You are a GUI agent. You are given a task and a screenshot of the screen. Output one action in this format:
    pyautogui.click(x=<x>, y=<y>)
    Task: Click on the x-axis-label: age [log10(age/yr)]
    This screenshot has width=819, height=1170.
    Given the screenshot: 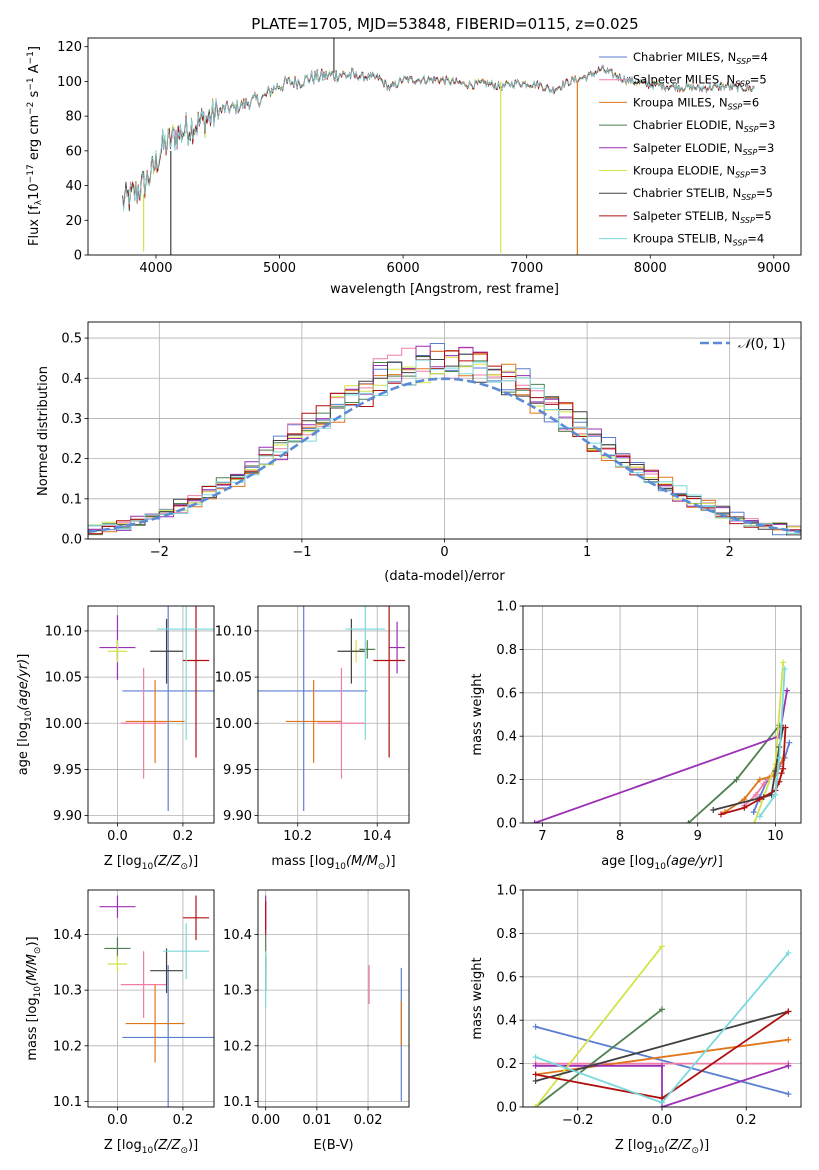 What is the action you would take?
    pyautogui.click(x=662, y=863)
    